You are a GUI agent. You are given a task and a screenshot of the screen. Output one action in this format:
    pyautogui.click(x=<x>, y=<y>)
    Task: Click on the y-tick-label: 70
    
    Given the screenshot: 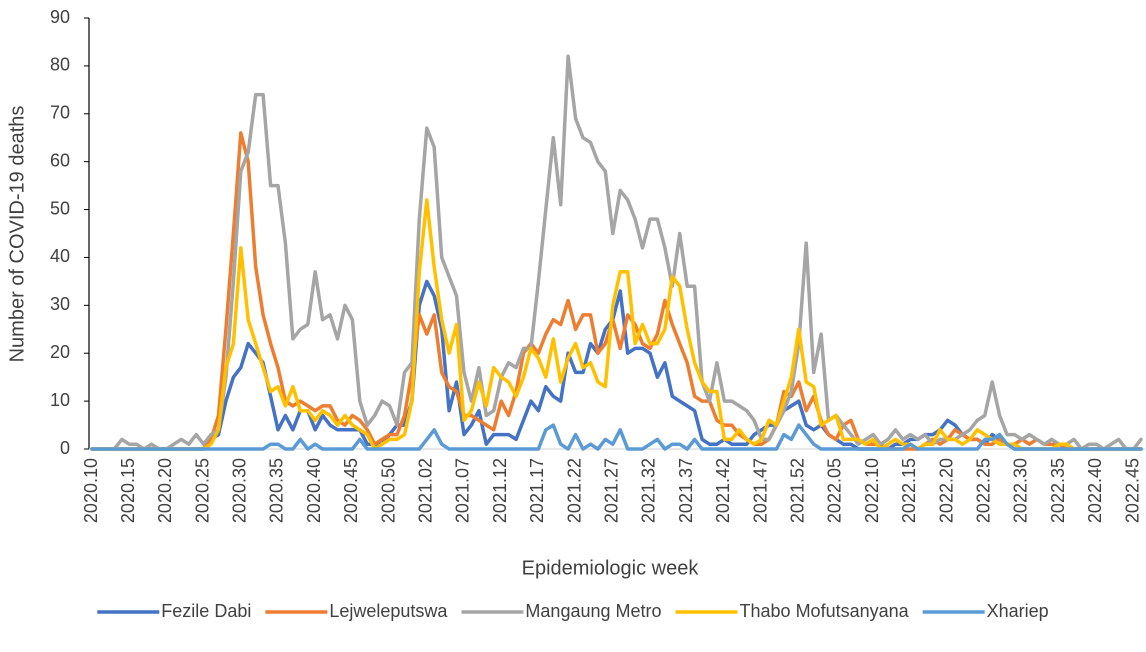 What is the action you would take?
    pyautogui.click(x=60, y=113)
    